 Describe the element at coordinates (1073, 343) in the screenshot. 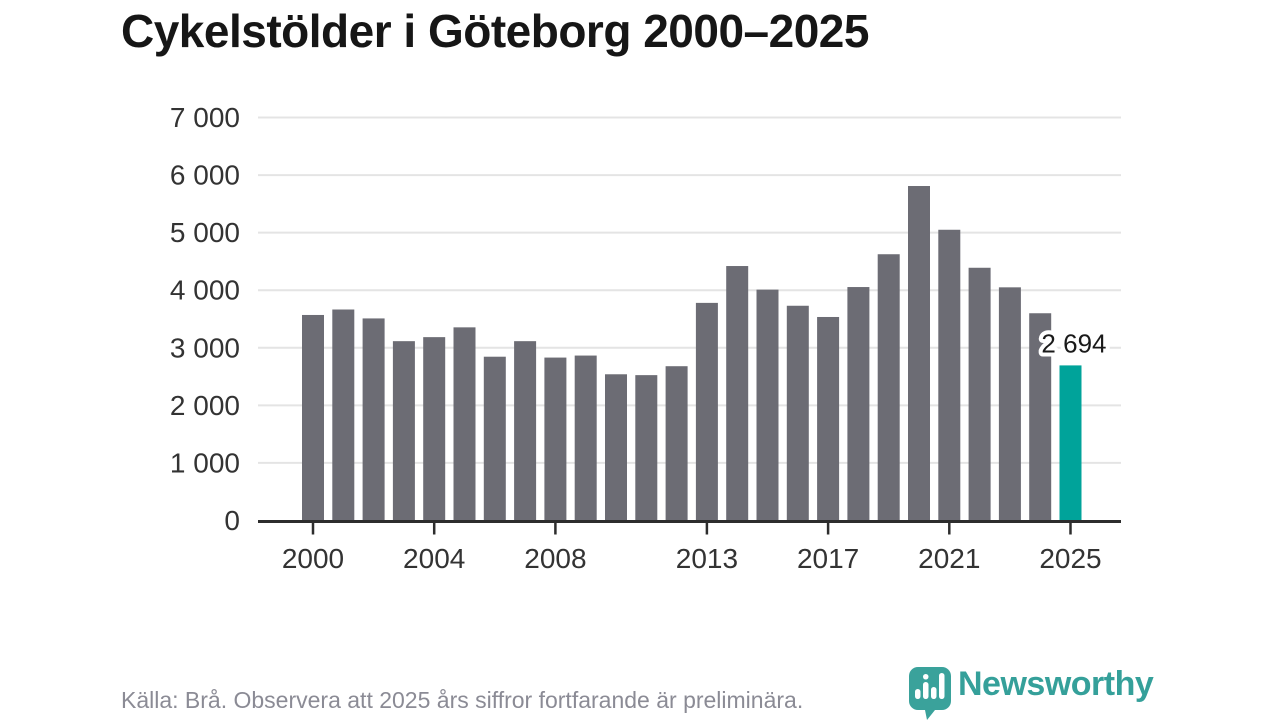

I see `highlight-value-label: 2 694` at that location.